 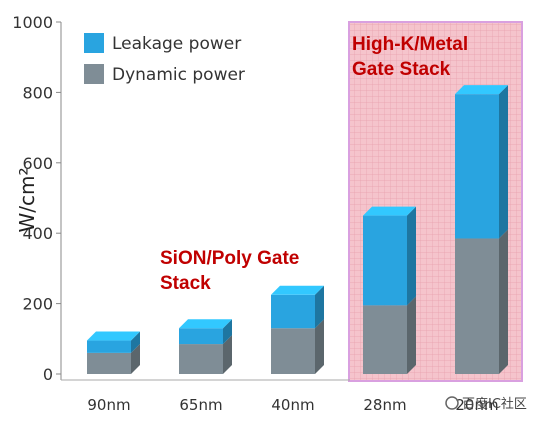 I want to click on legend-swatch-leakage, so click(x=94, y=43).